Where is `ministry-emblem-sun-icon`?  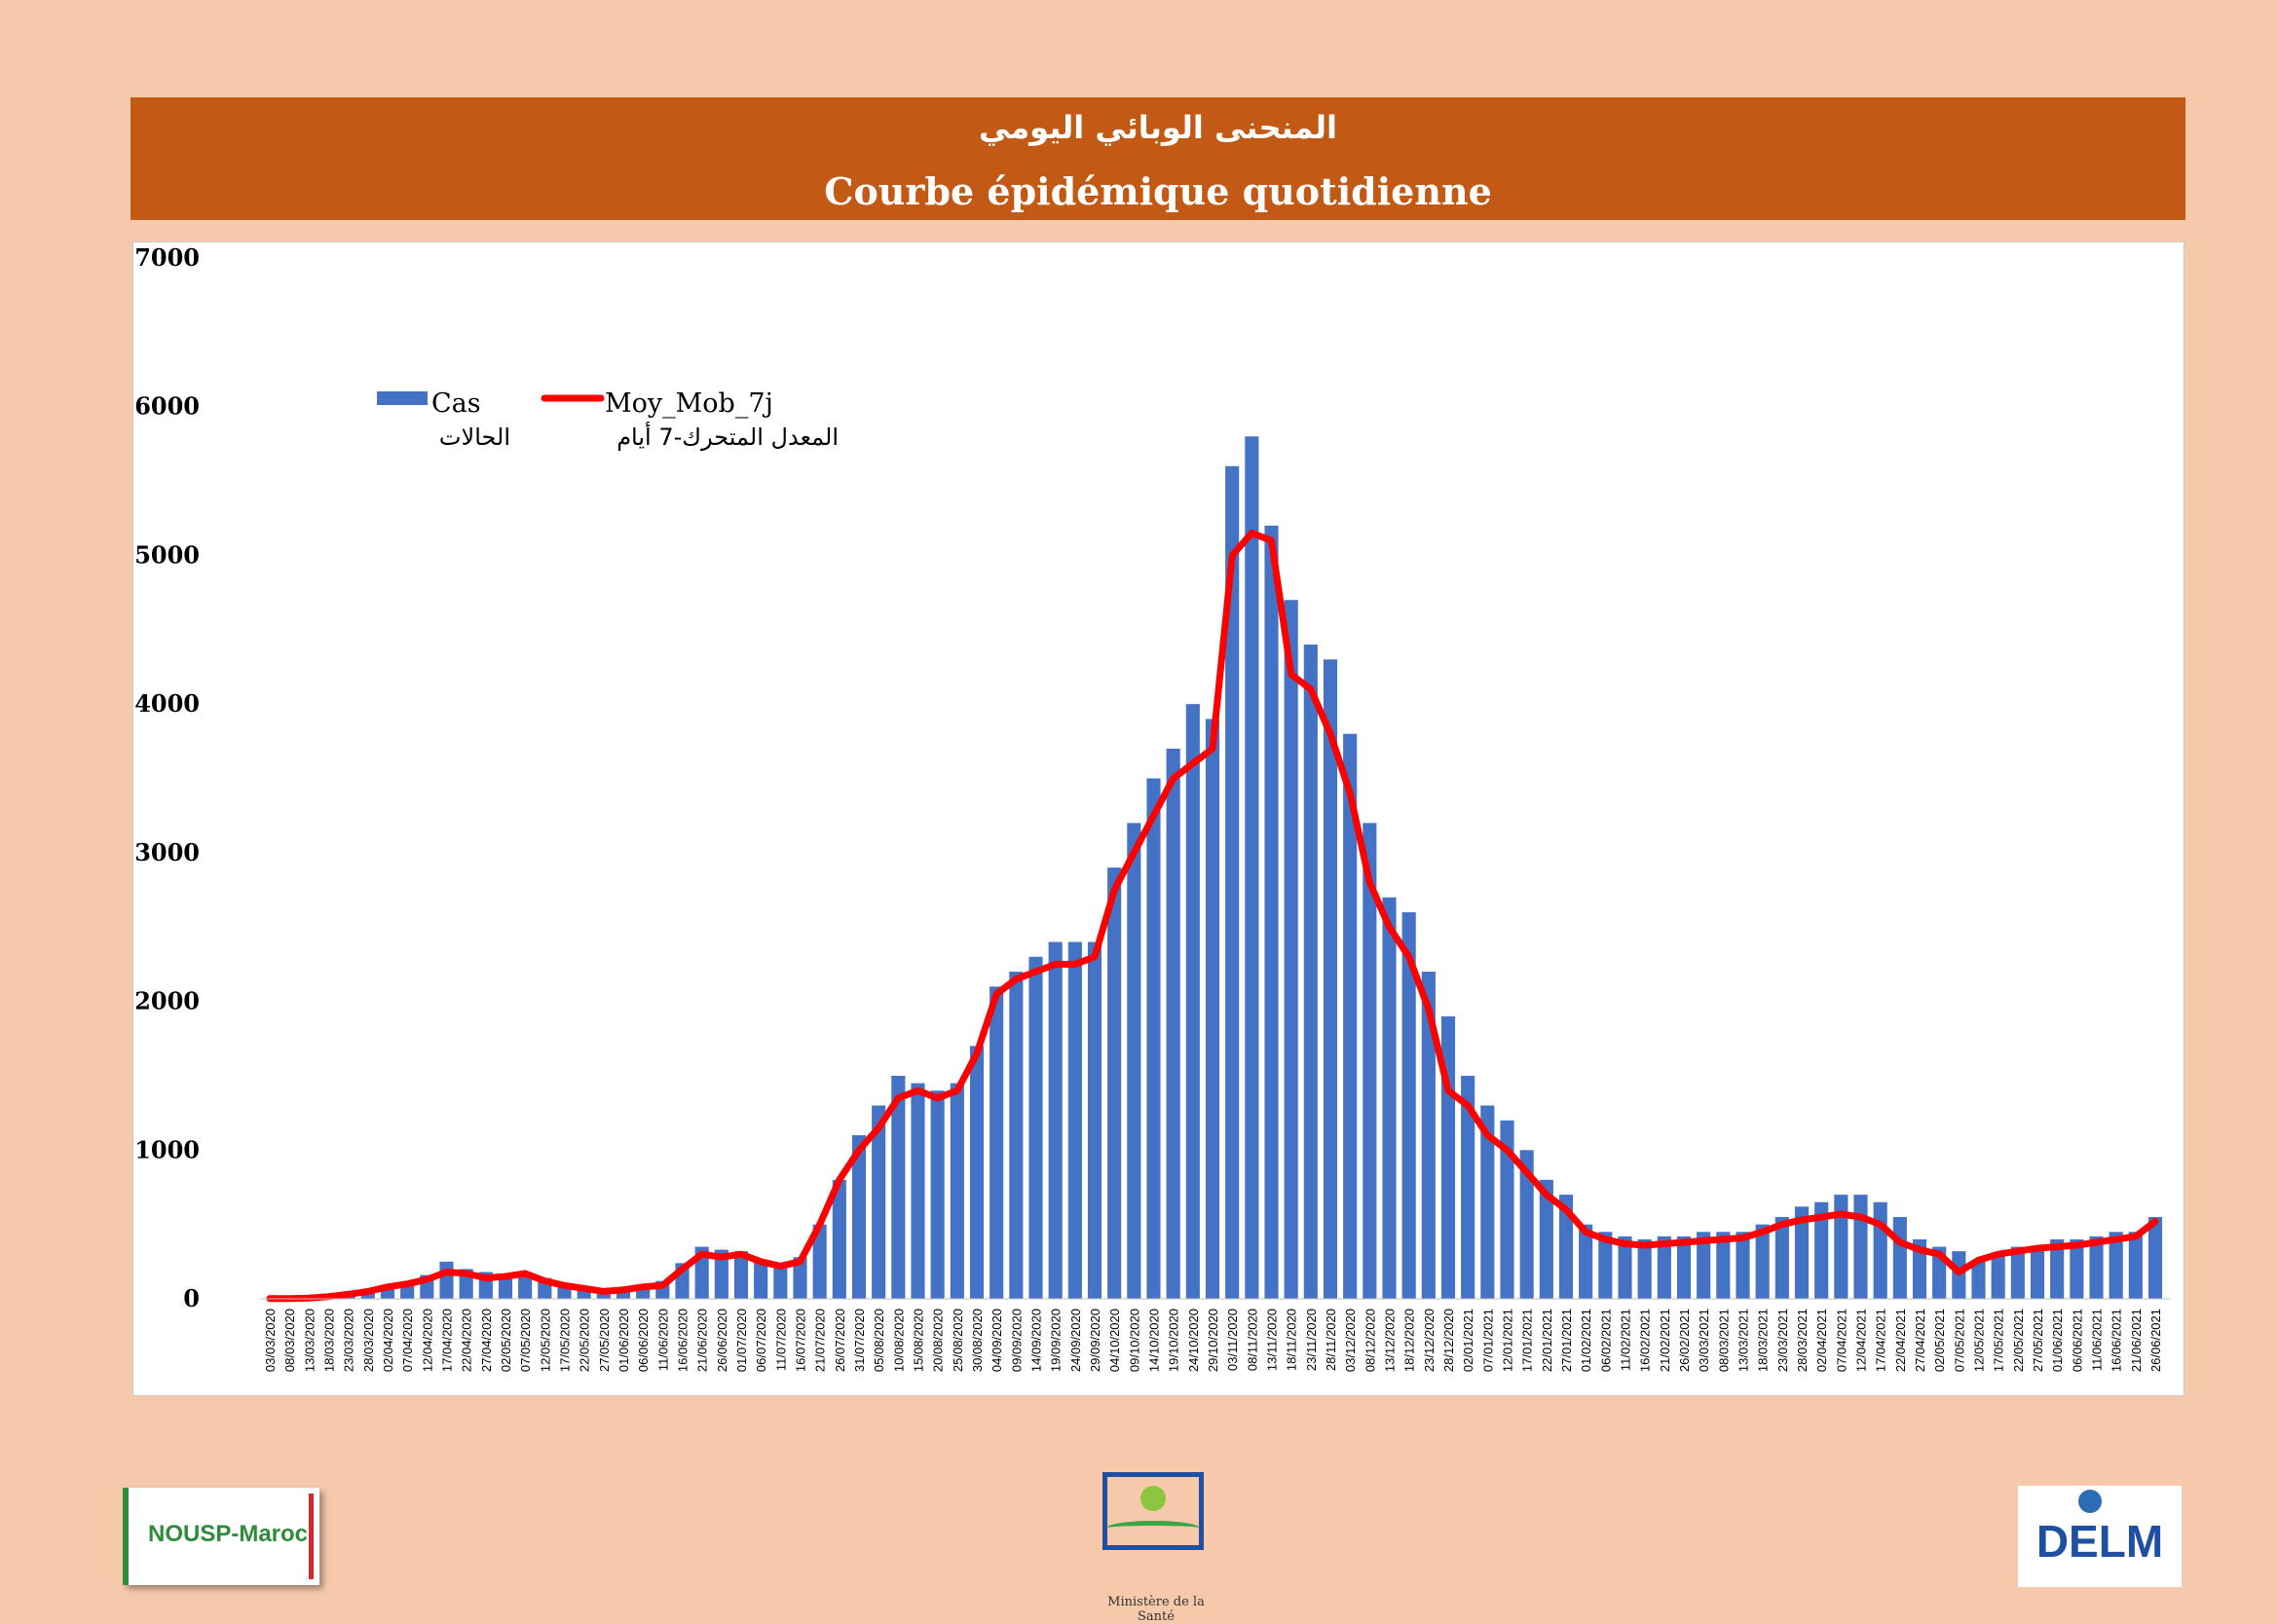
ministry-emblem-sun-icon is located at coordinates (1153, 1498).